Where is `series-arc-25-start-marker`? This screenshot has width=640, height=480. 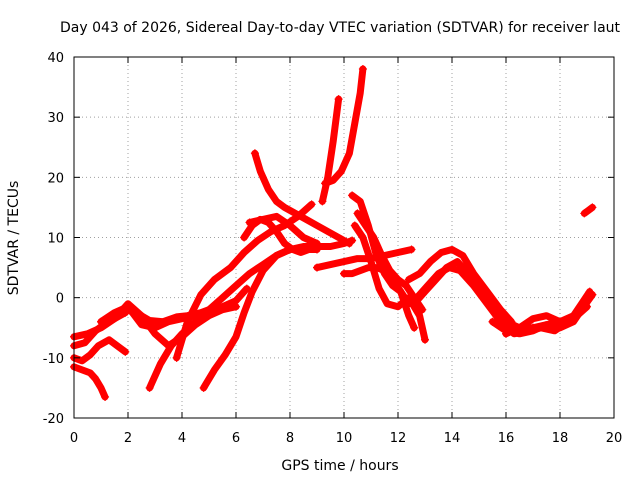 series-arc-25-start-marker is located at coordinates (533, 327).